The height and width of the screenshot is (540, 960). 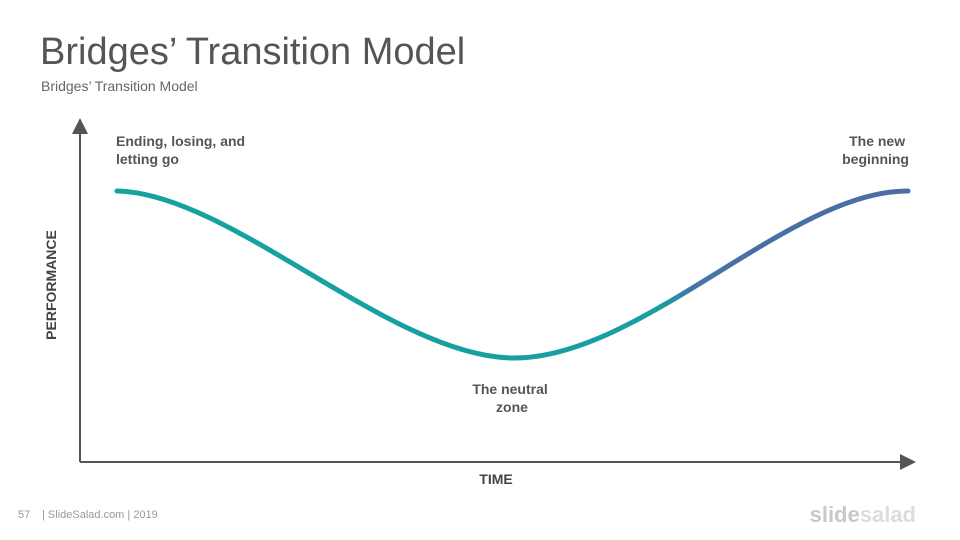 What do you see at coordinates (119, 86) in the screenshot?
I see `subtitle: Bridges’ Transition Model` at bounding box center [119, 86].